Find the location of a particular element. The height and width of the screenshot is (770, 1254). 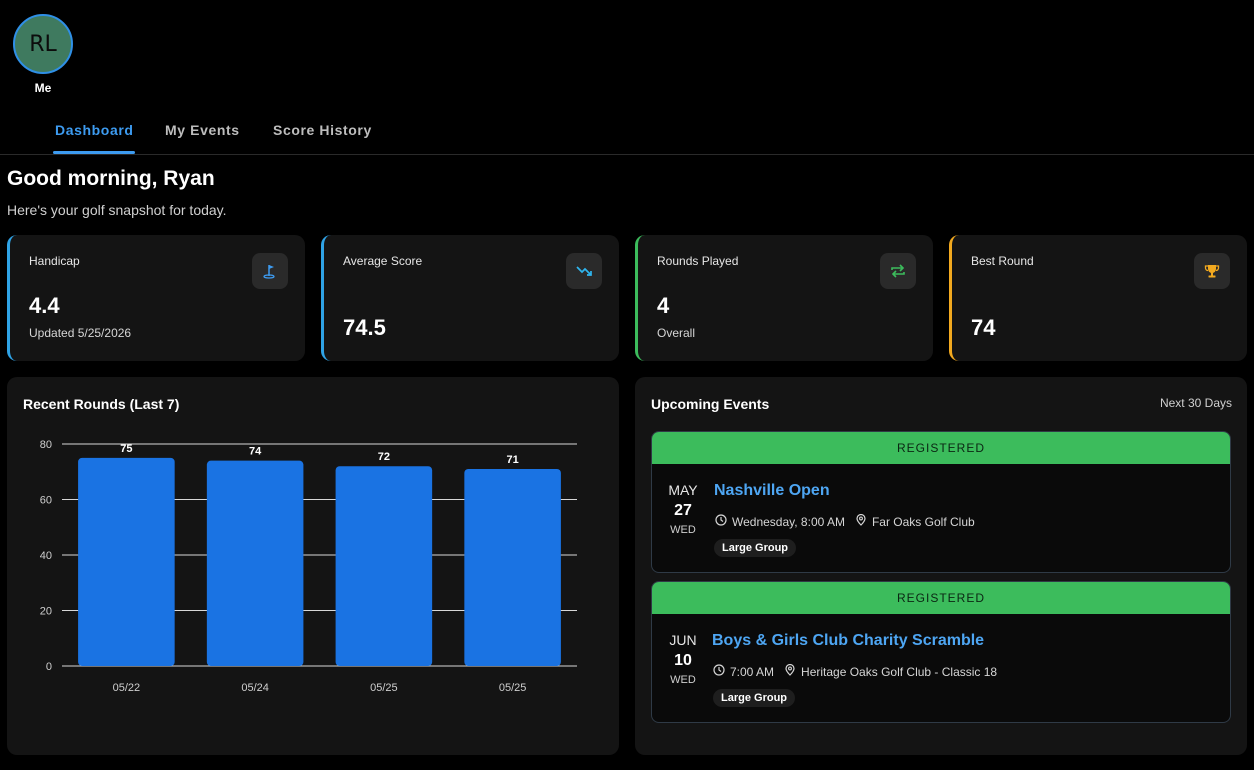

event-meta: Wednesday, 8:00 AM Far Oaks Golf Club is located at coordinates (845, 521).